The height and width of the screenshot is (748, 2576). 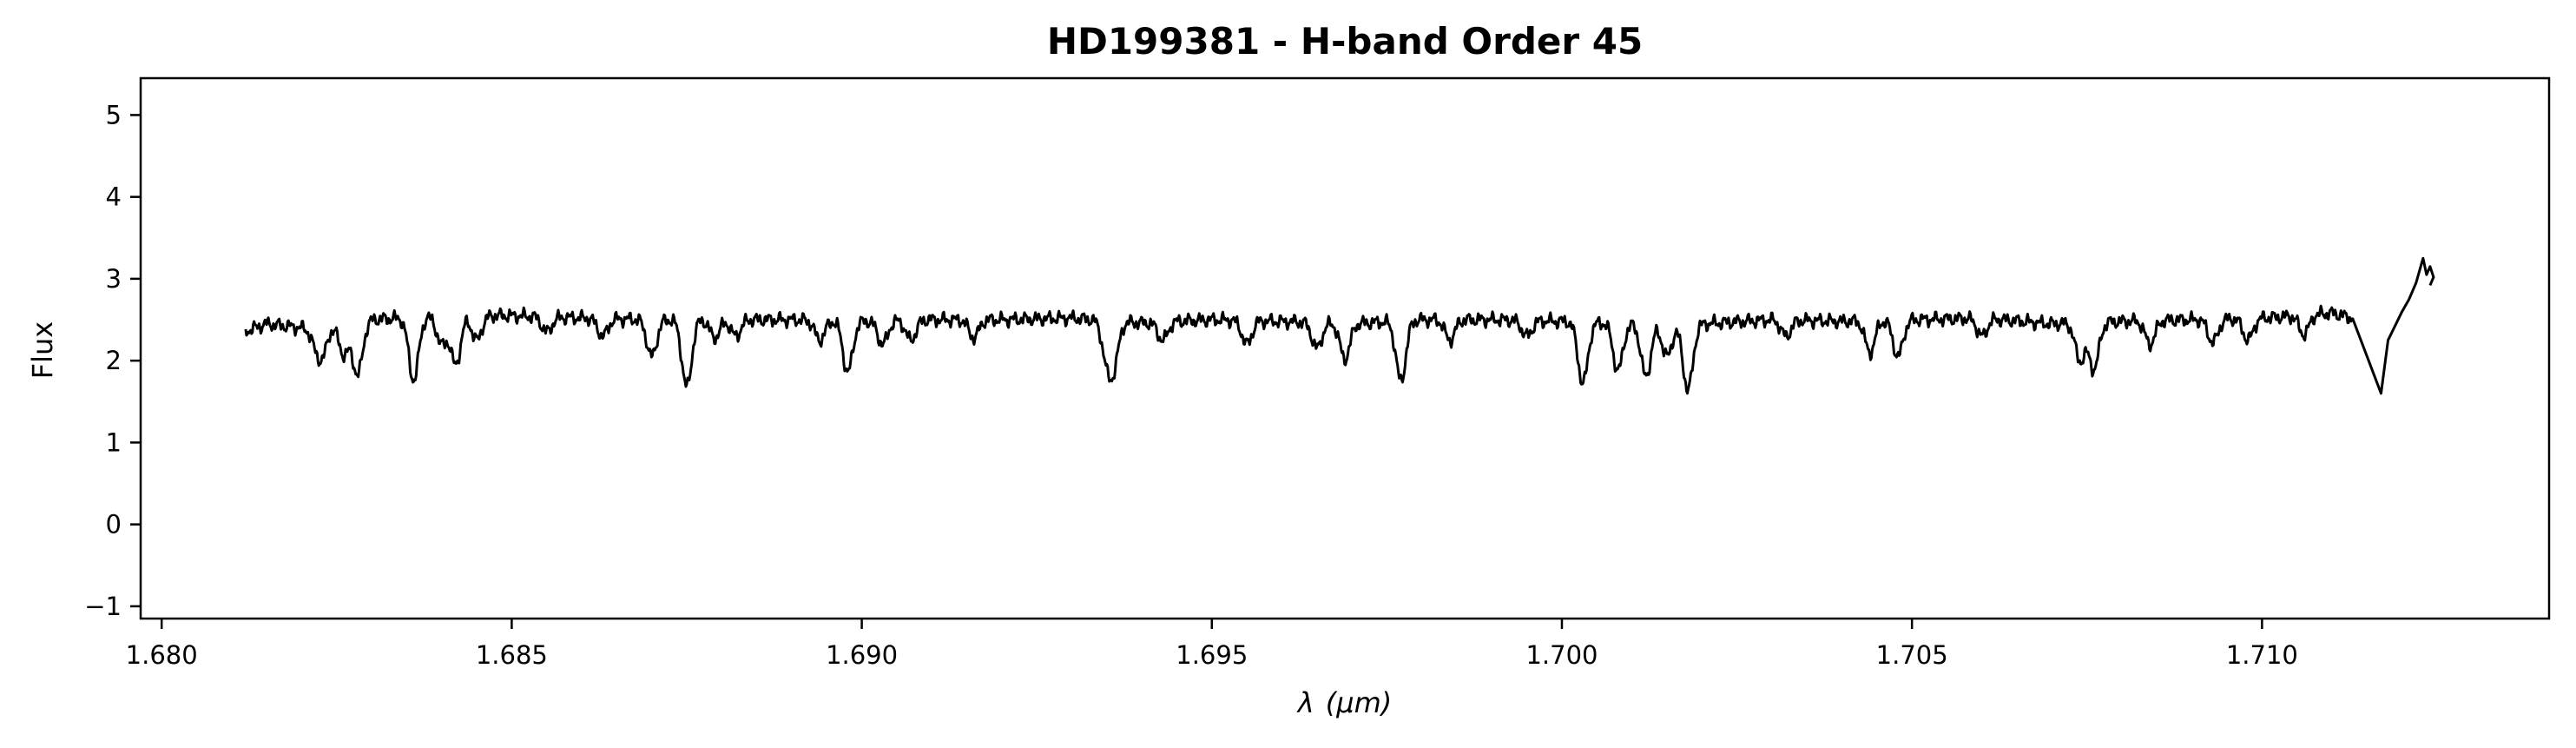 What do you see at coordinates (2262, 655) in the screenshot?
I see `x-tick-label: 1.710` at bounding box center [2262, 655].